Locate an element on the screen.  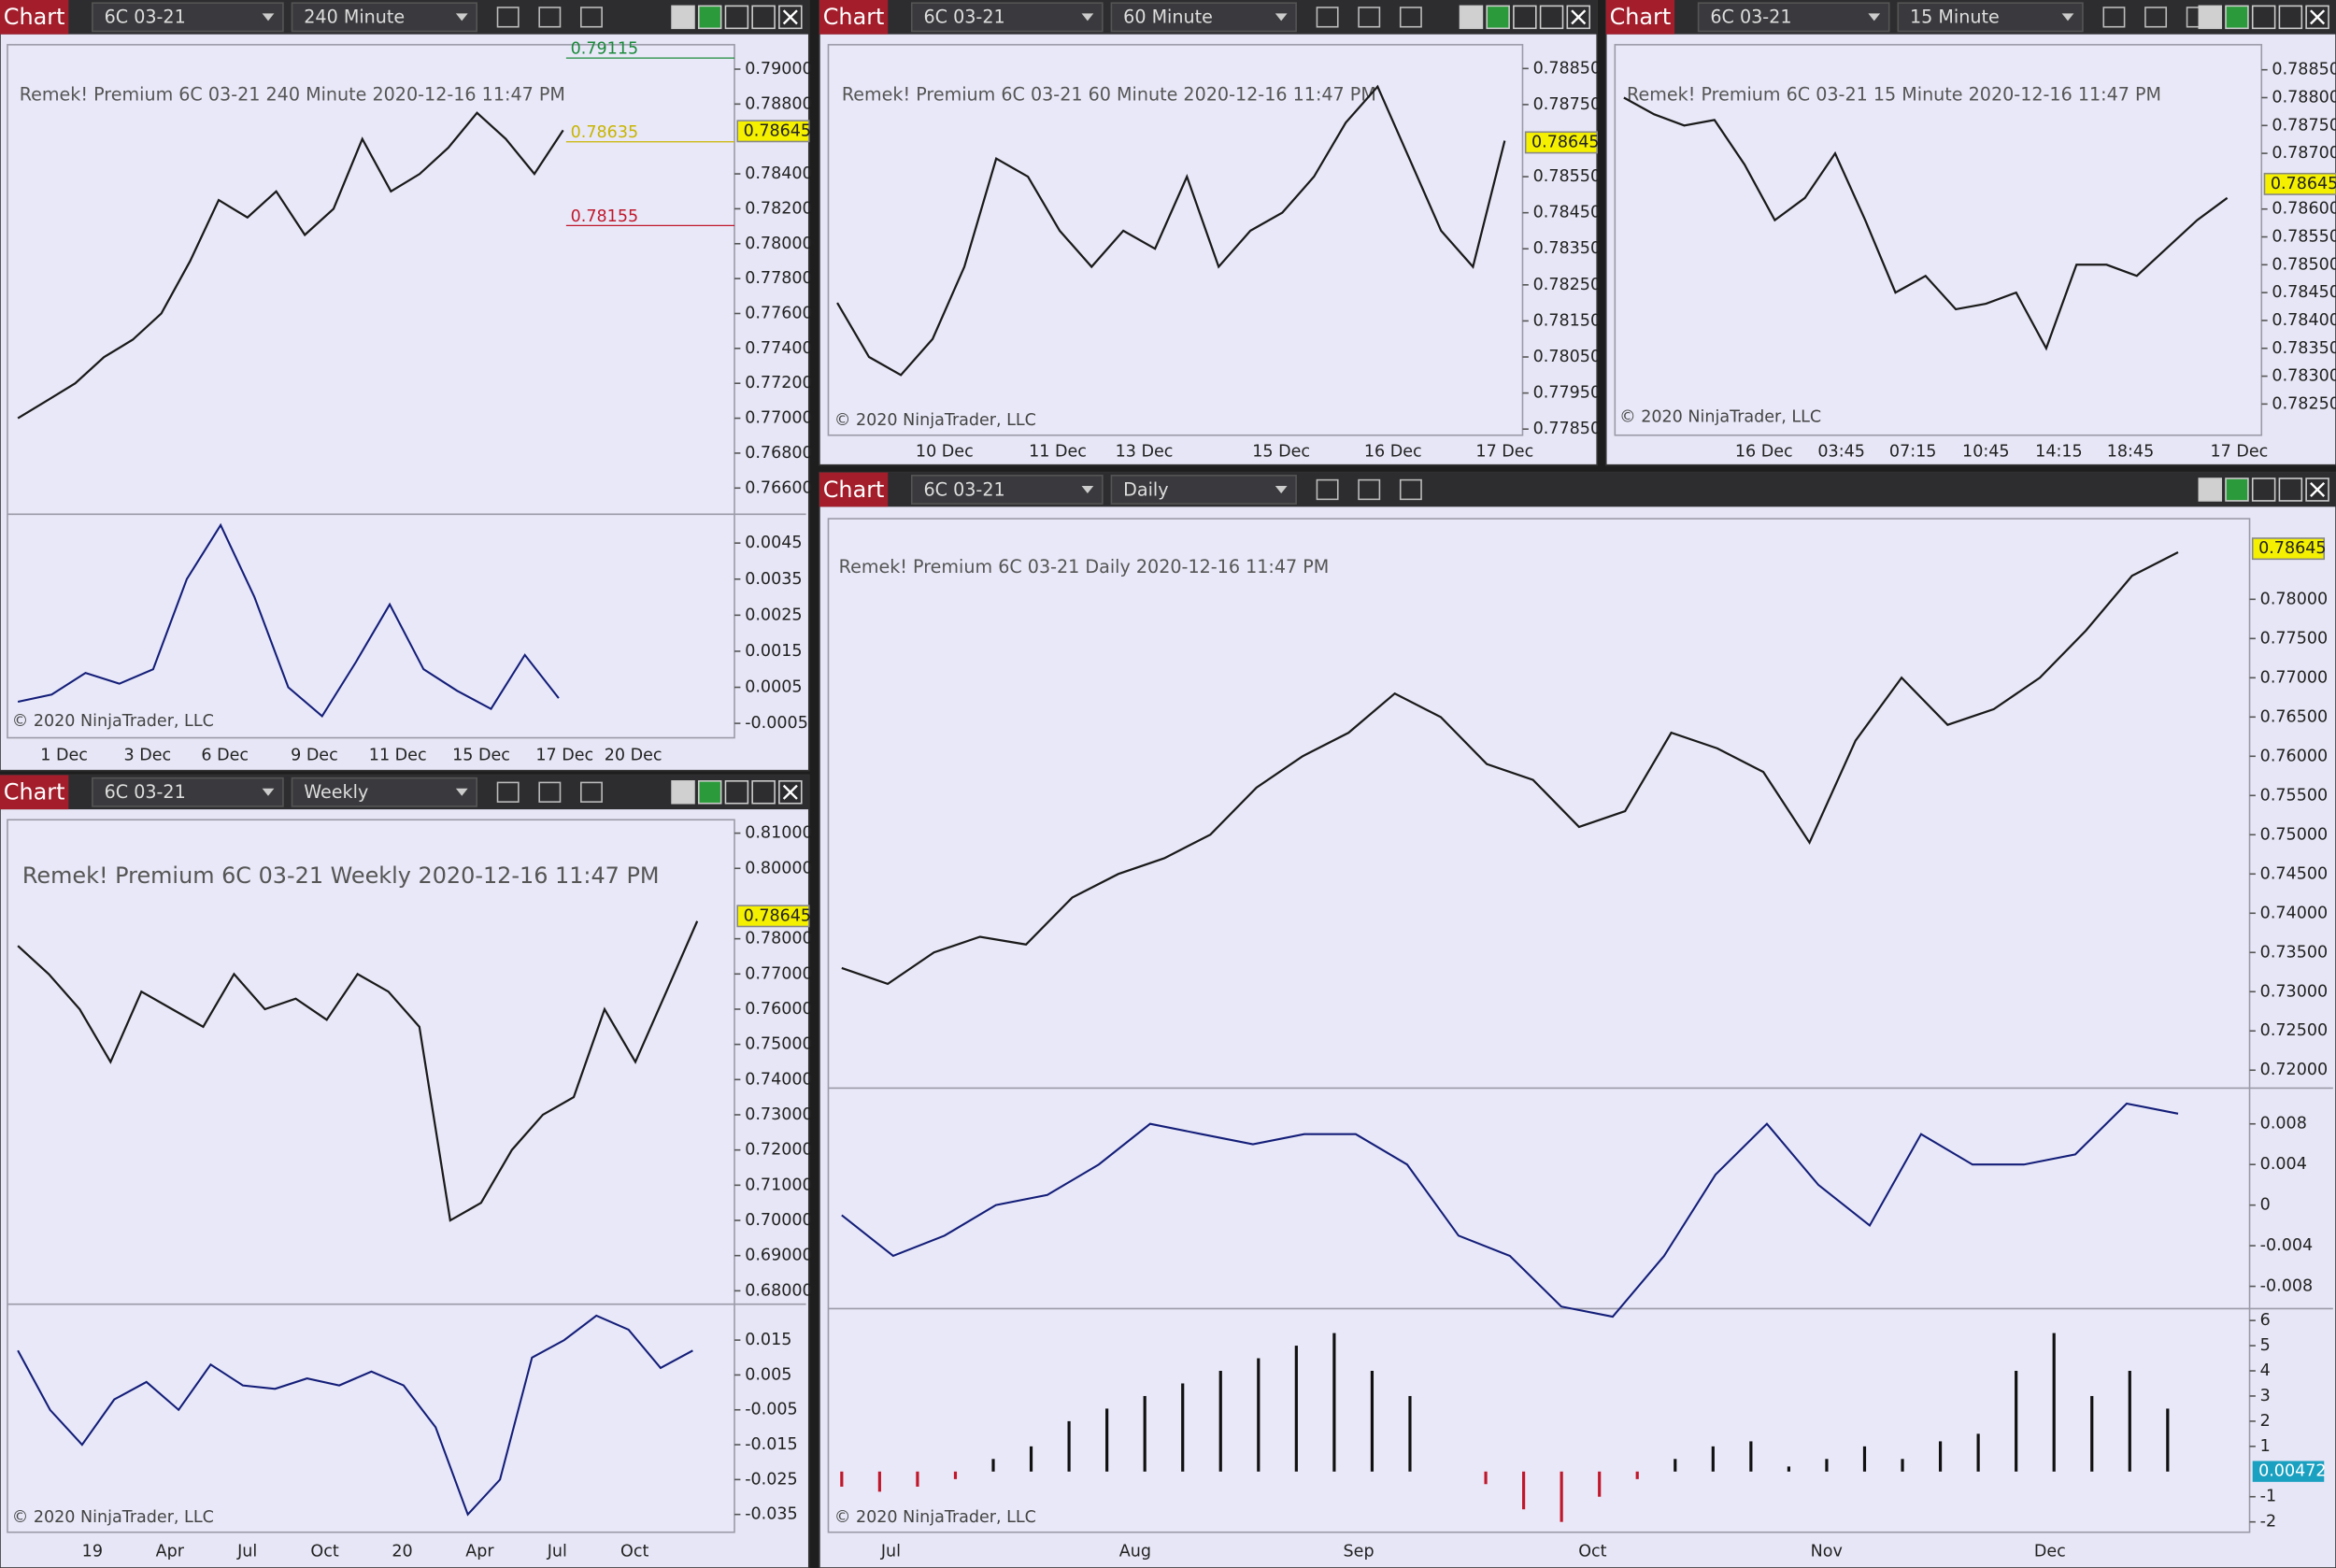
last-price-marker is located at coordinates (773, 917).